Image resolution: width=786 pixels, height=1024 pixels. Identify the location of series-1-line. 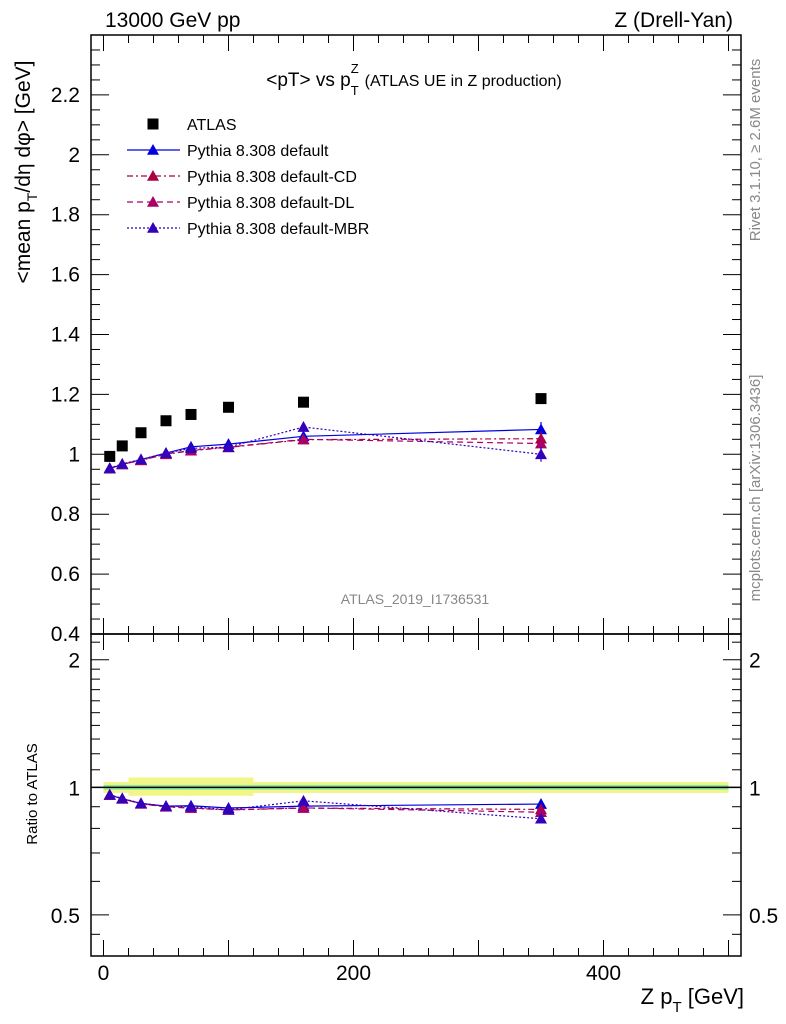
(325, 449).